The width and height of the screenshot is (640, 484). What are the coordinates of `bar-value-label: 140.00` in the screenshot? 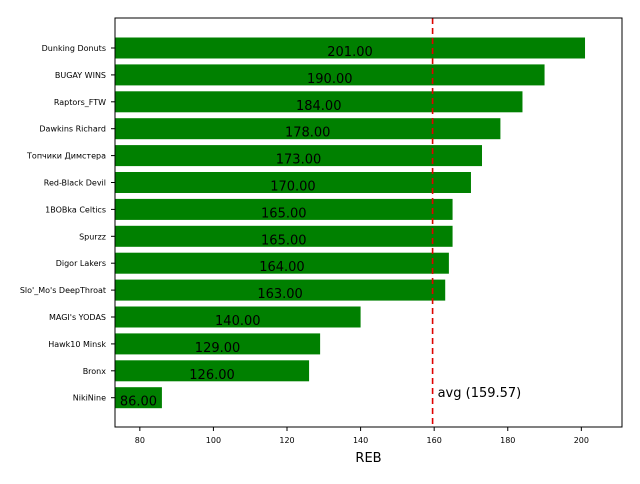 It's located at (238, 321).